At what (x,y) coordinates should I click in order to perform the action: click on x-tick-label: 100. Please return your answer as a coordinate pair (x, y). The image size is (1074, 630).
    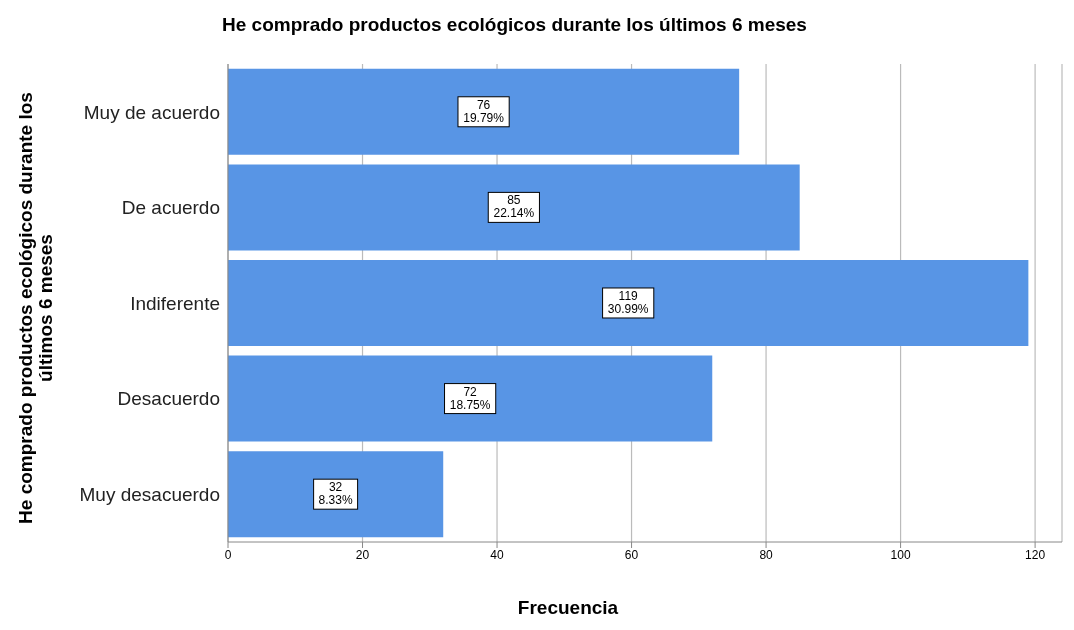
    Looking at the image, I should click on (900, 554).